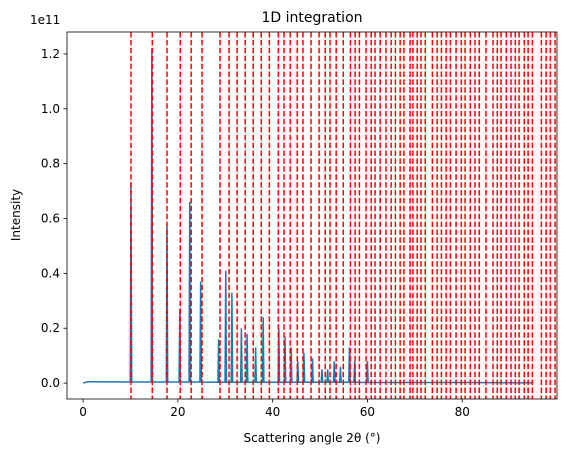 The width and height of the screenshot is (567, 459). What do you see at coordinates (83, 412) in the screenshot?
I see `x-tick-label: 0` at bounding box center [83, 412].